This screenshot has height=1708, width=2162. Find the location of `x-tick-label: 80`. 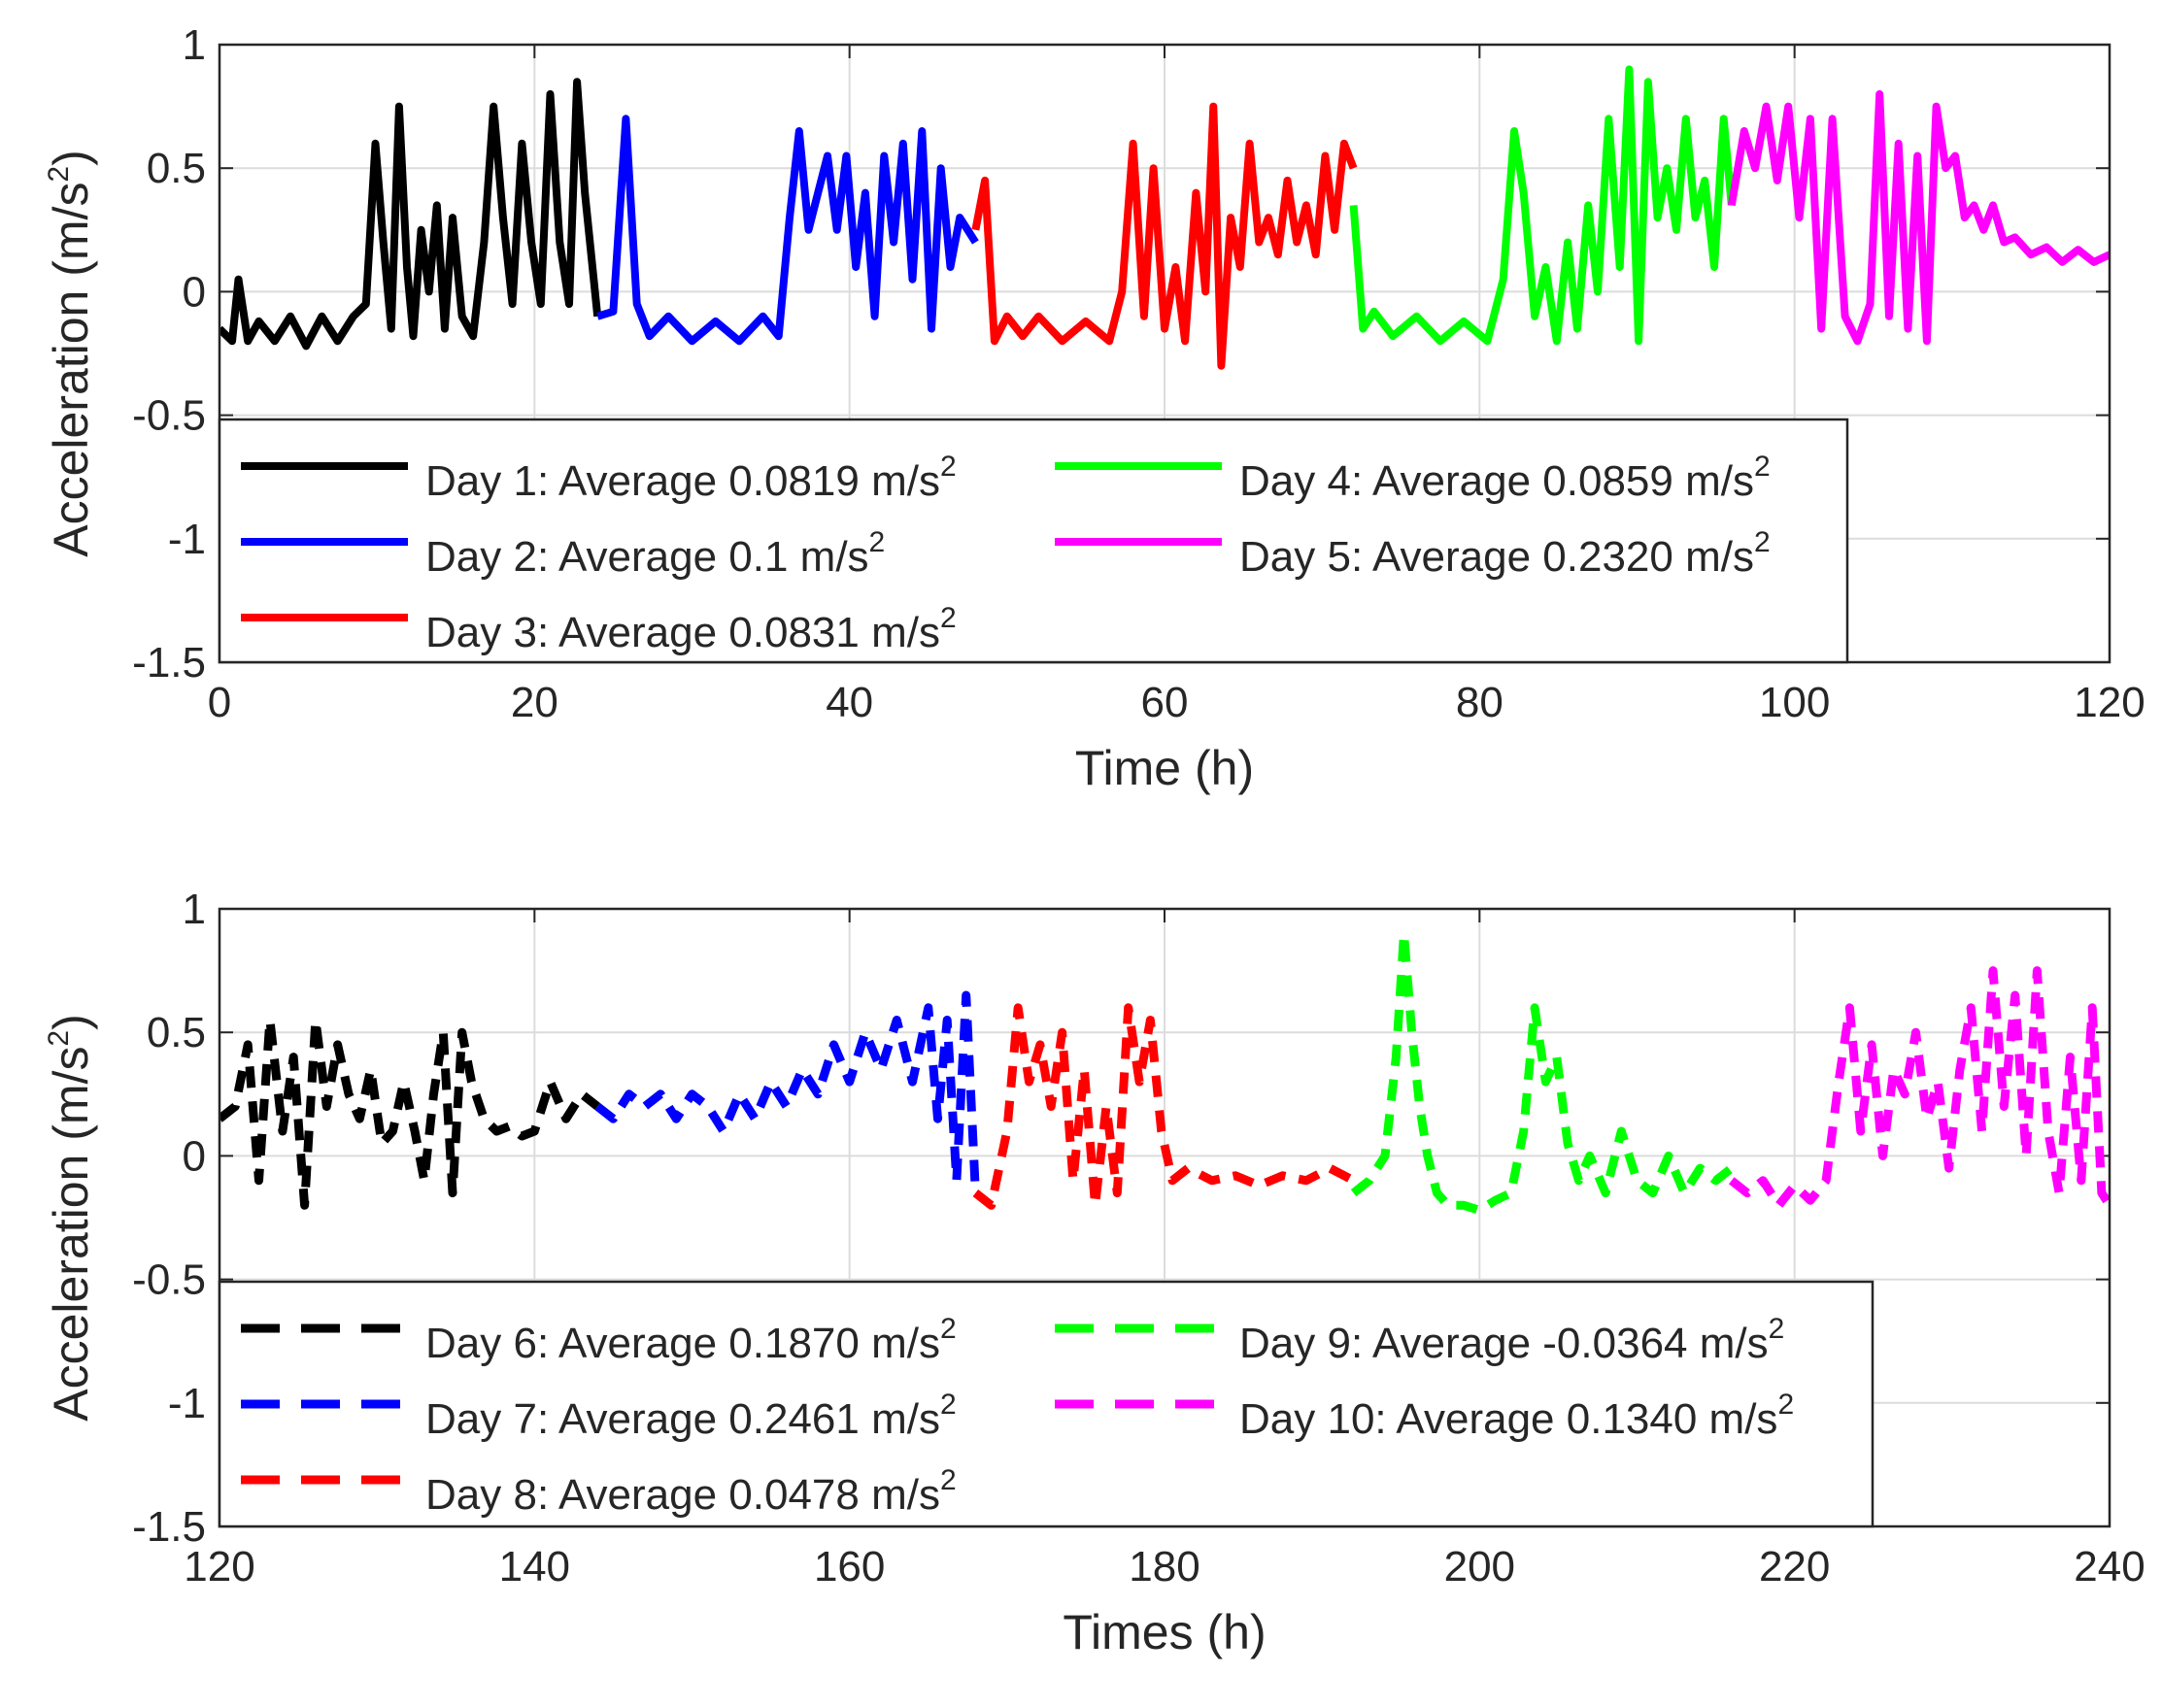

x-tick-label: 80 is located at coordinates (1480, 702).